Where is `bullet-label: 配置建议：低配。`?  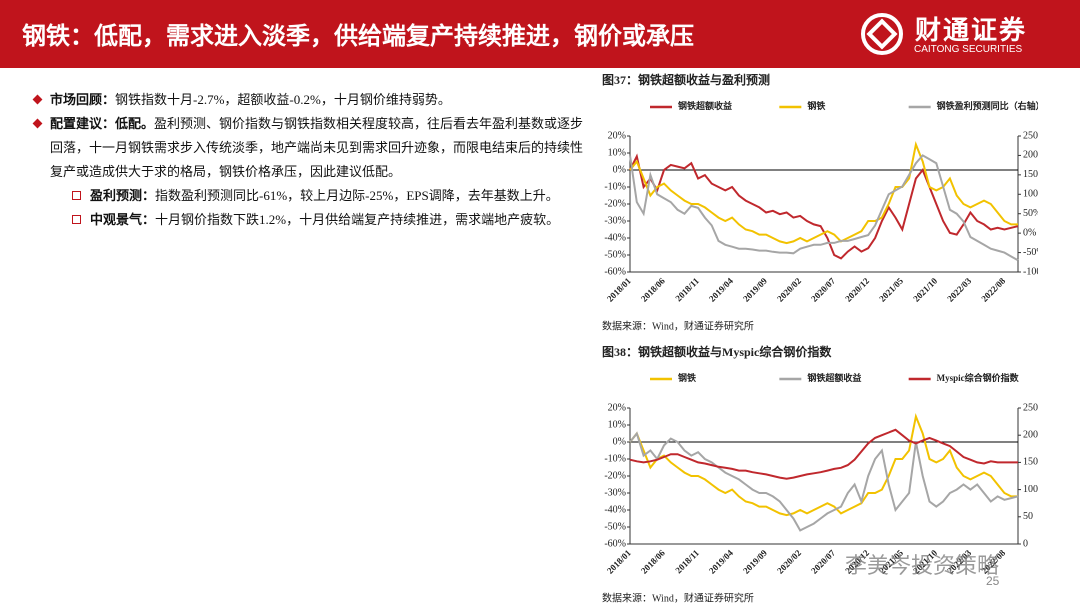
bullet-label: 配置建议：低配。 is located at coordinates (102, 123).